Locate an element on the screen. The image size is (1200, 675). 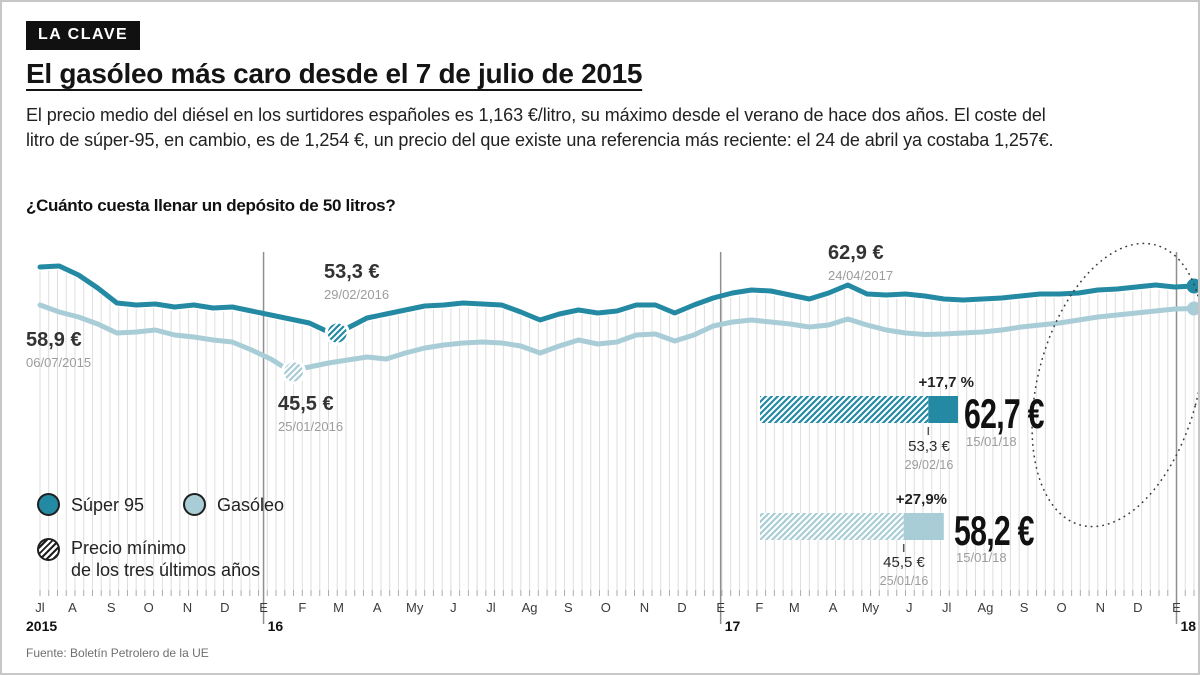
annotation-value: 58,9 € is located at coordinates (54, 340).